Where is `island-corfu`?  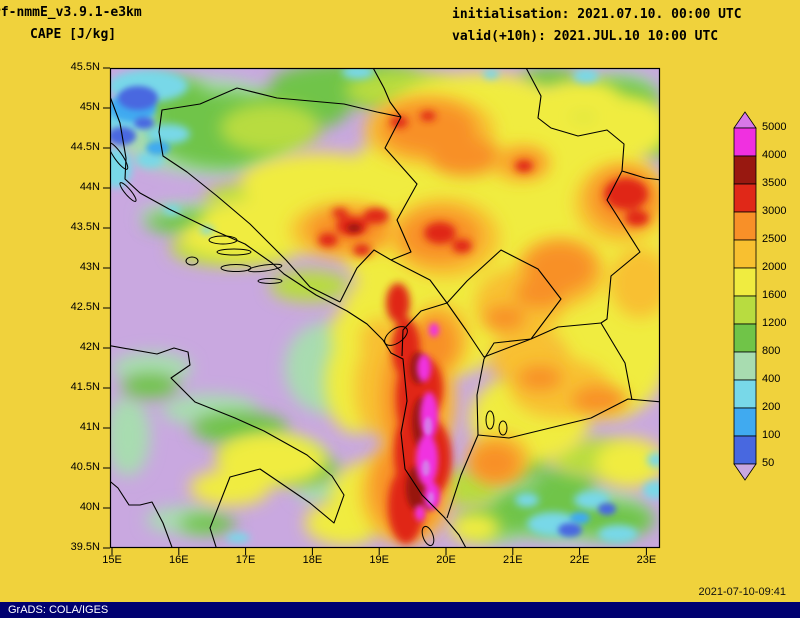
island-corfu is located at coordinates (428, 536).